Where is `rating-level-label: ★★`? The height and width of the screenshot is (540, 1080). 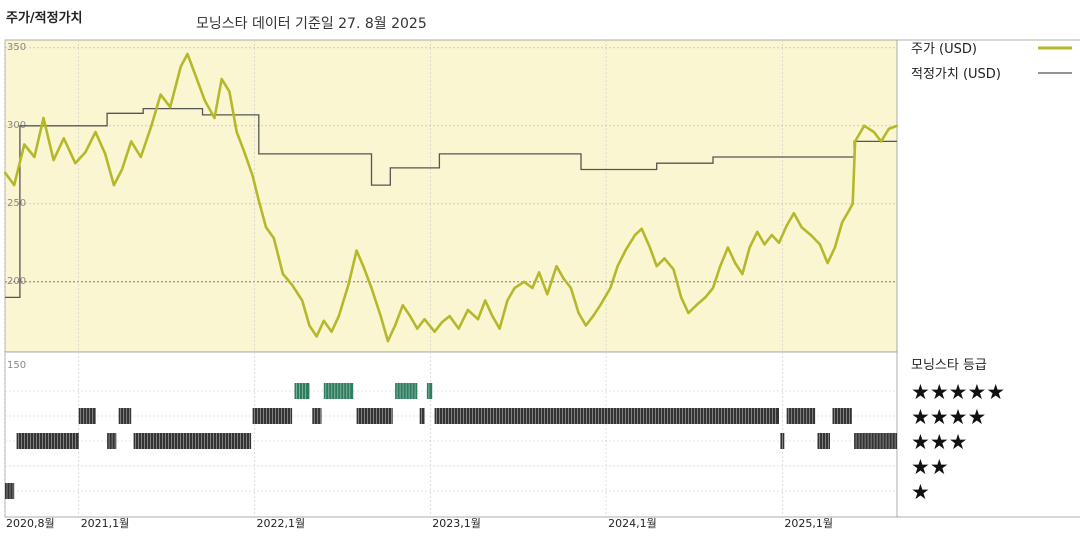
rating-level-label: ★★ is located at coordinates (930, 467).